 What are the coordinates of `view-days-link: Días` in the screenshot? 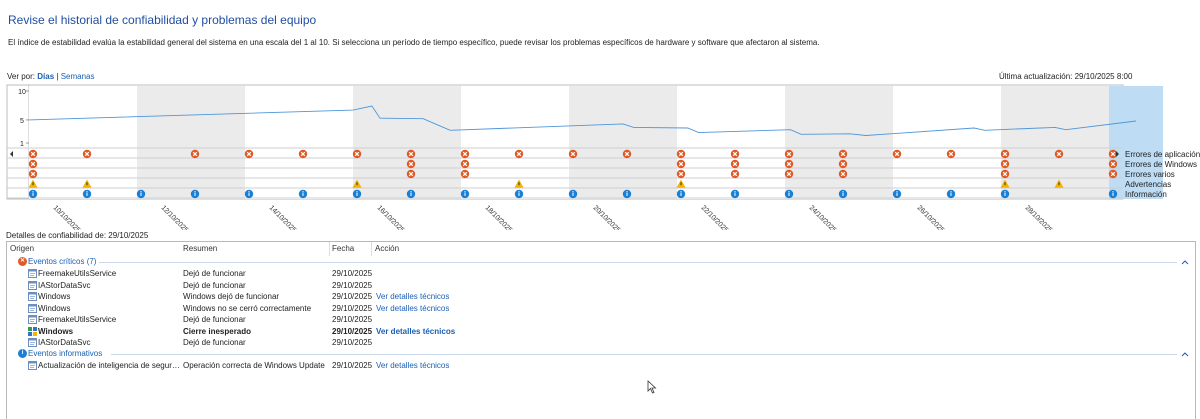 It's located at (46, 76).